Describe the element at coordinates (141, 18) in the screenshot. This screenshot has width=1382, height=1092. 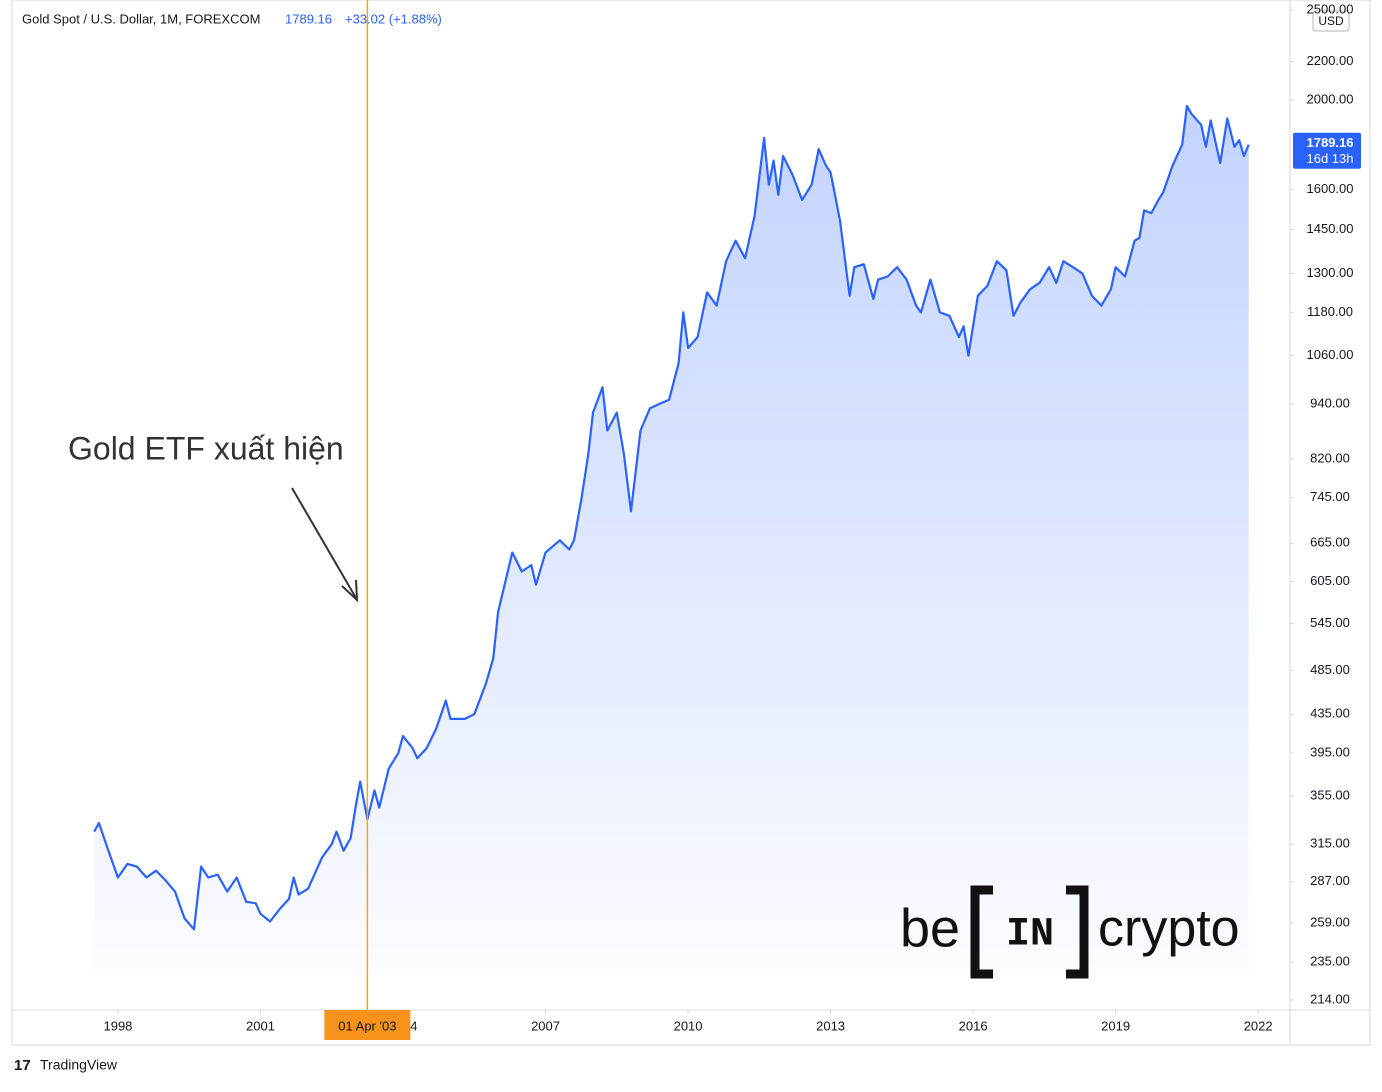
I see `symbol: Gold Spot / U.S. Dollar, 1M, FOREXCOM` at that location.